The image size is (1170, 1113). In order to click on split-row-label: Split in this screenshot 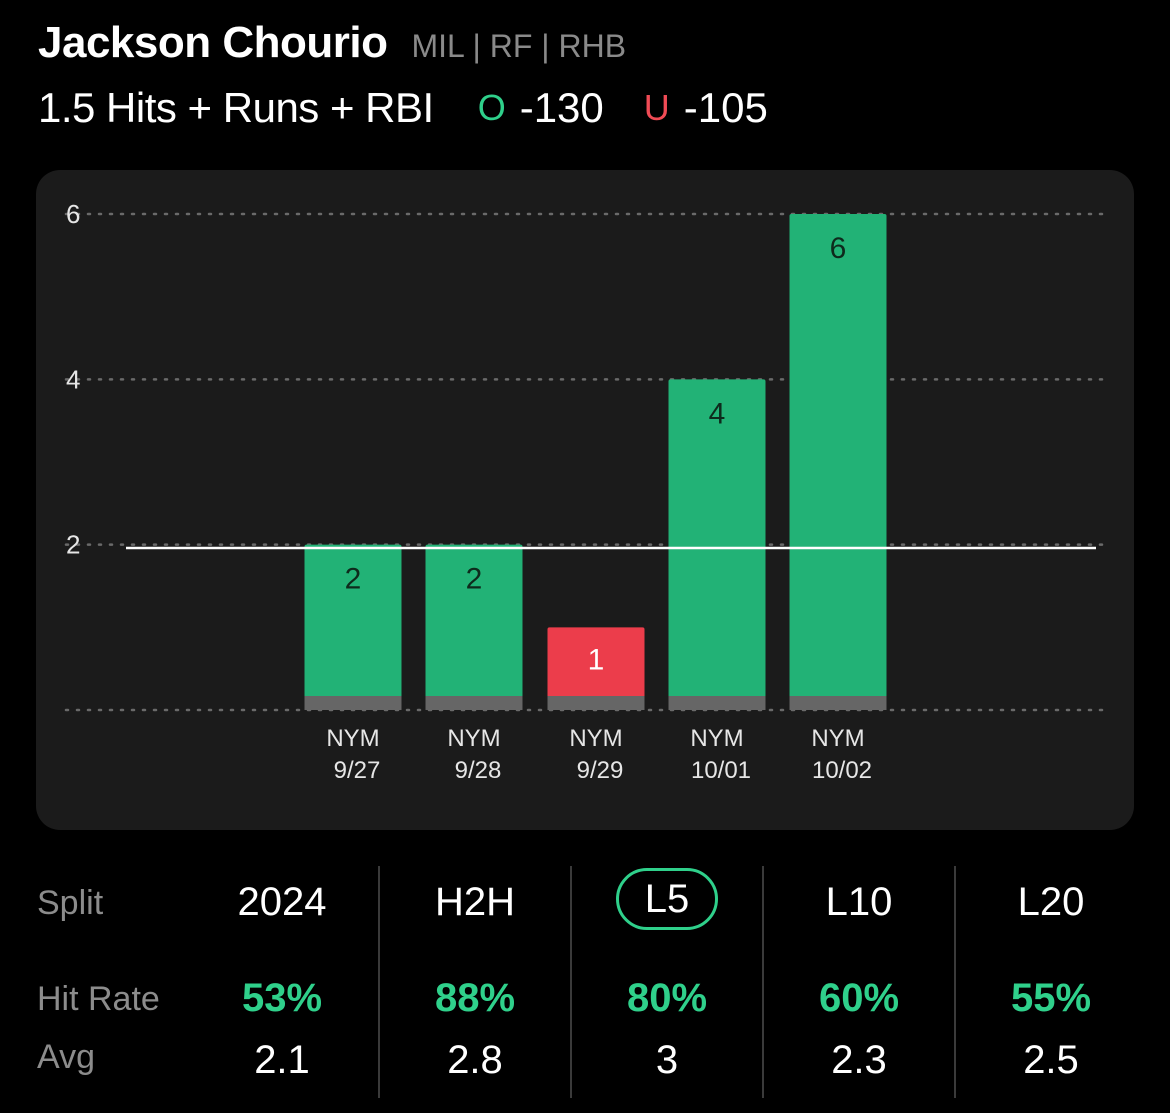, I will do `click(70, 903)`.